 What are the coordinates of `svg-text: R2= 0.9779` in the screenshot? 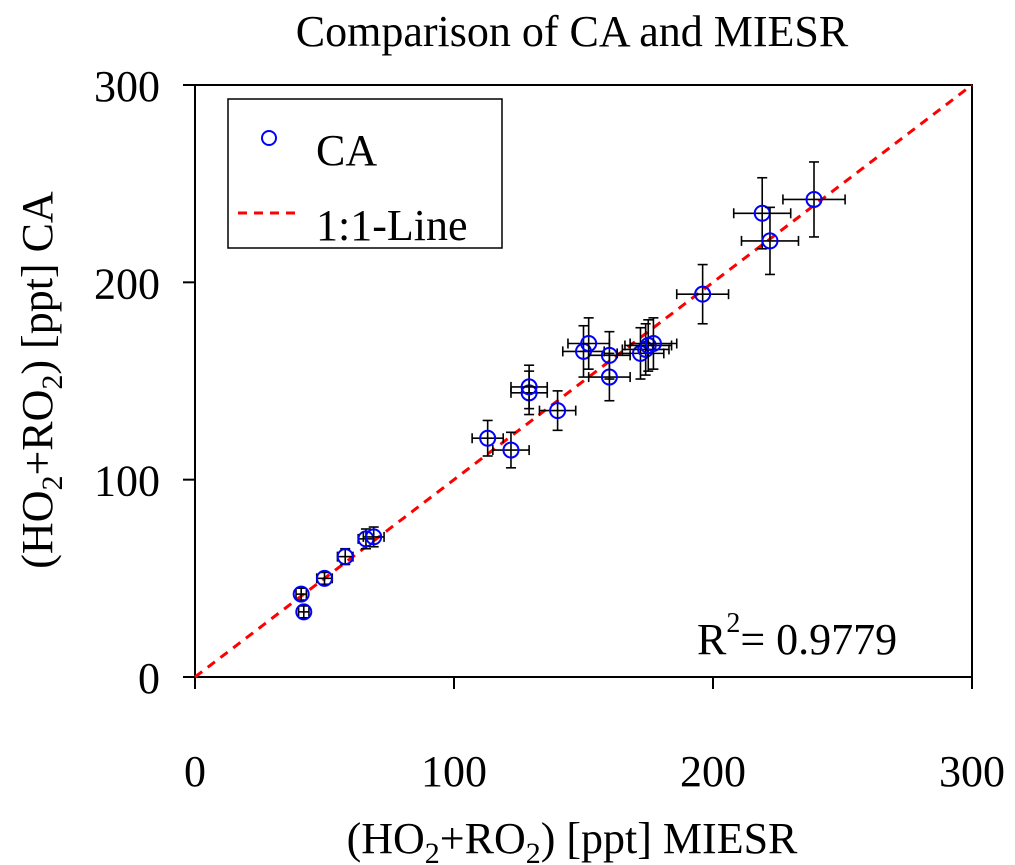 It's located at (797, 636).